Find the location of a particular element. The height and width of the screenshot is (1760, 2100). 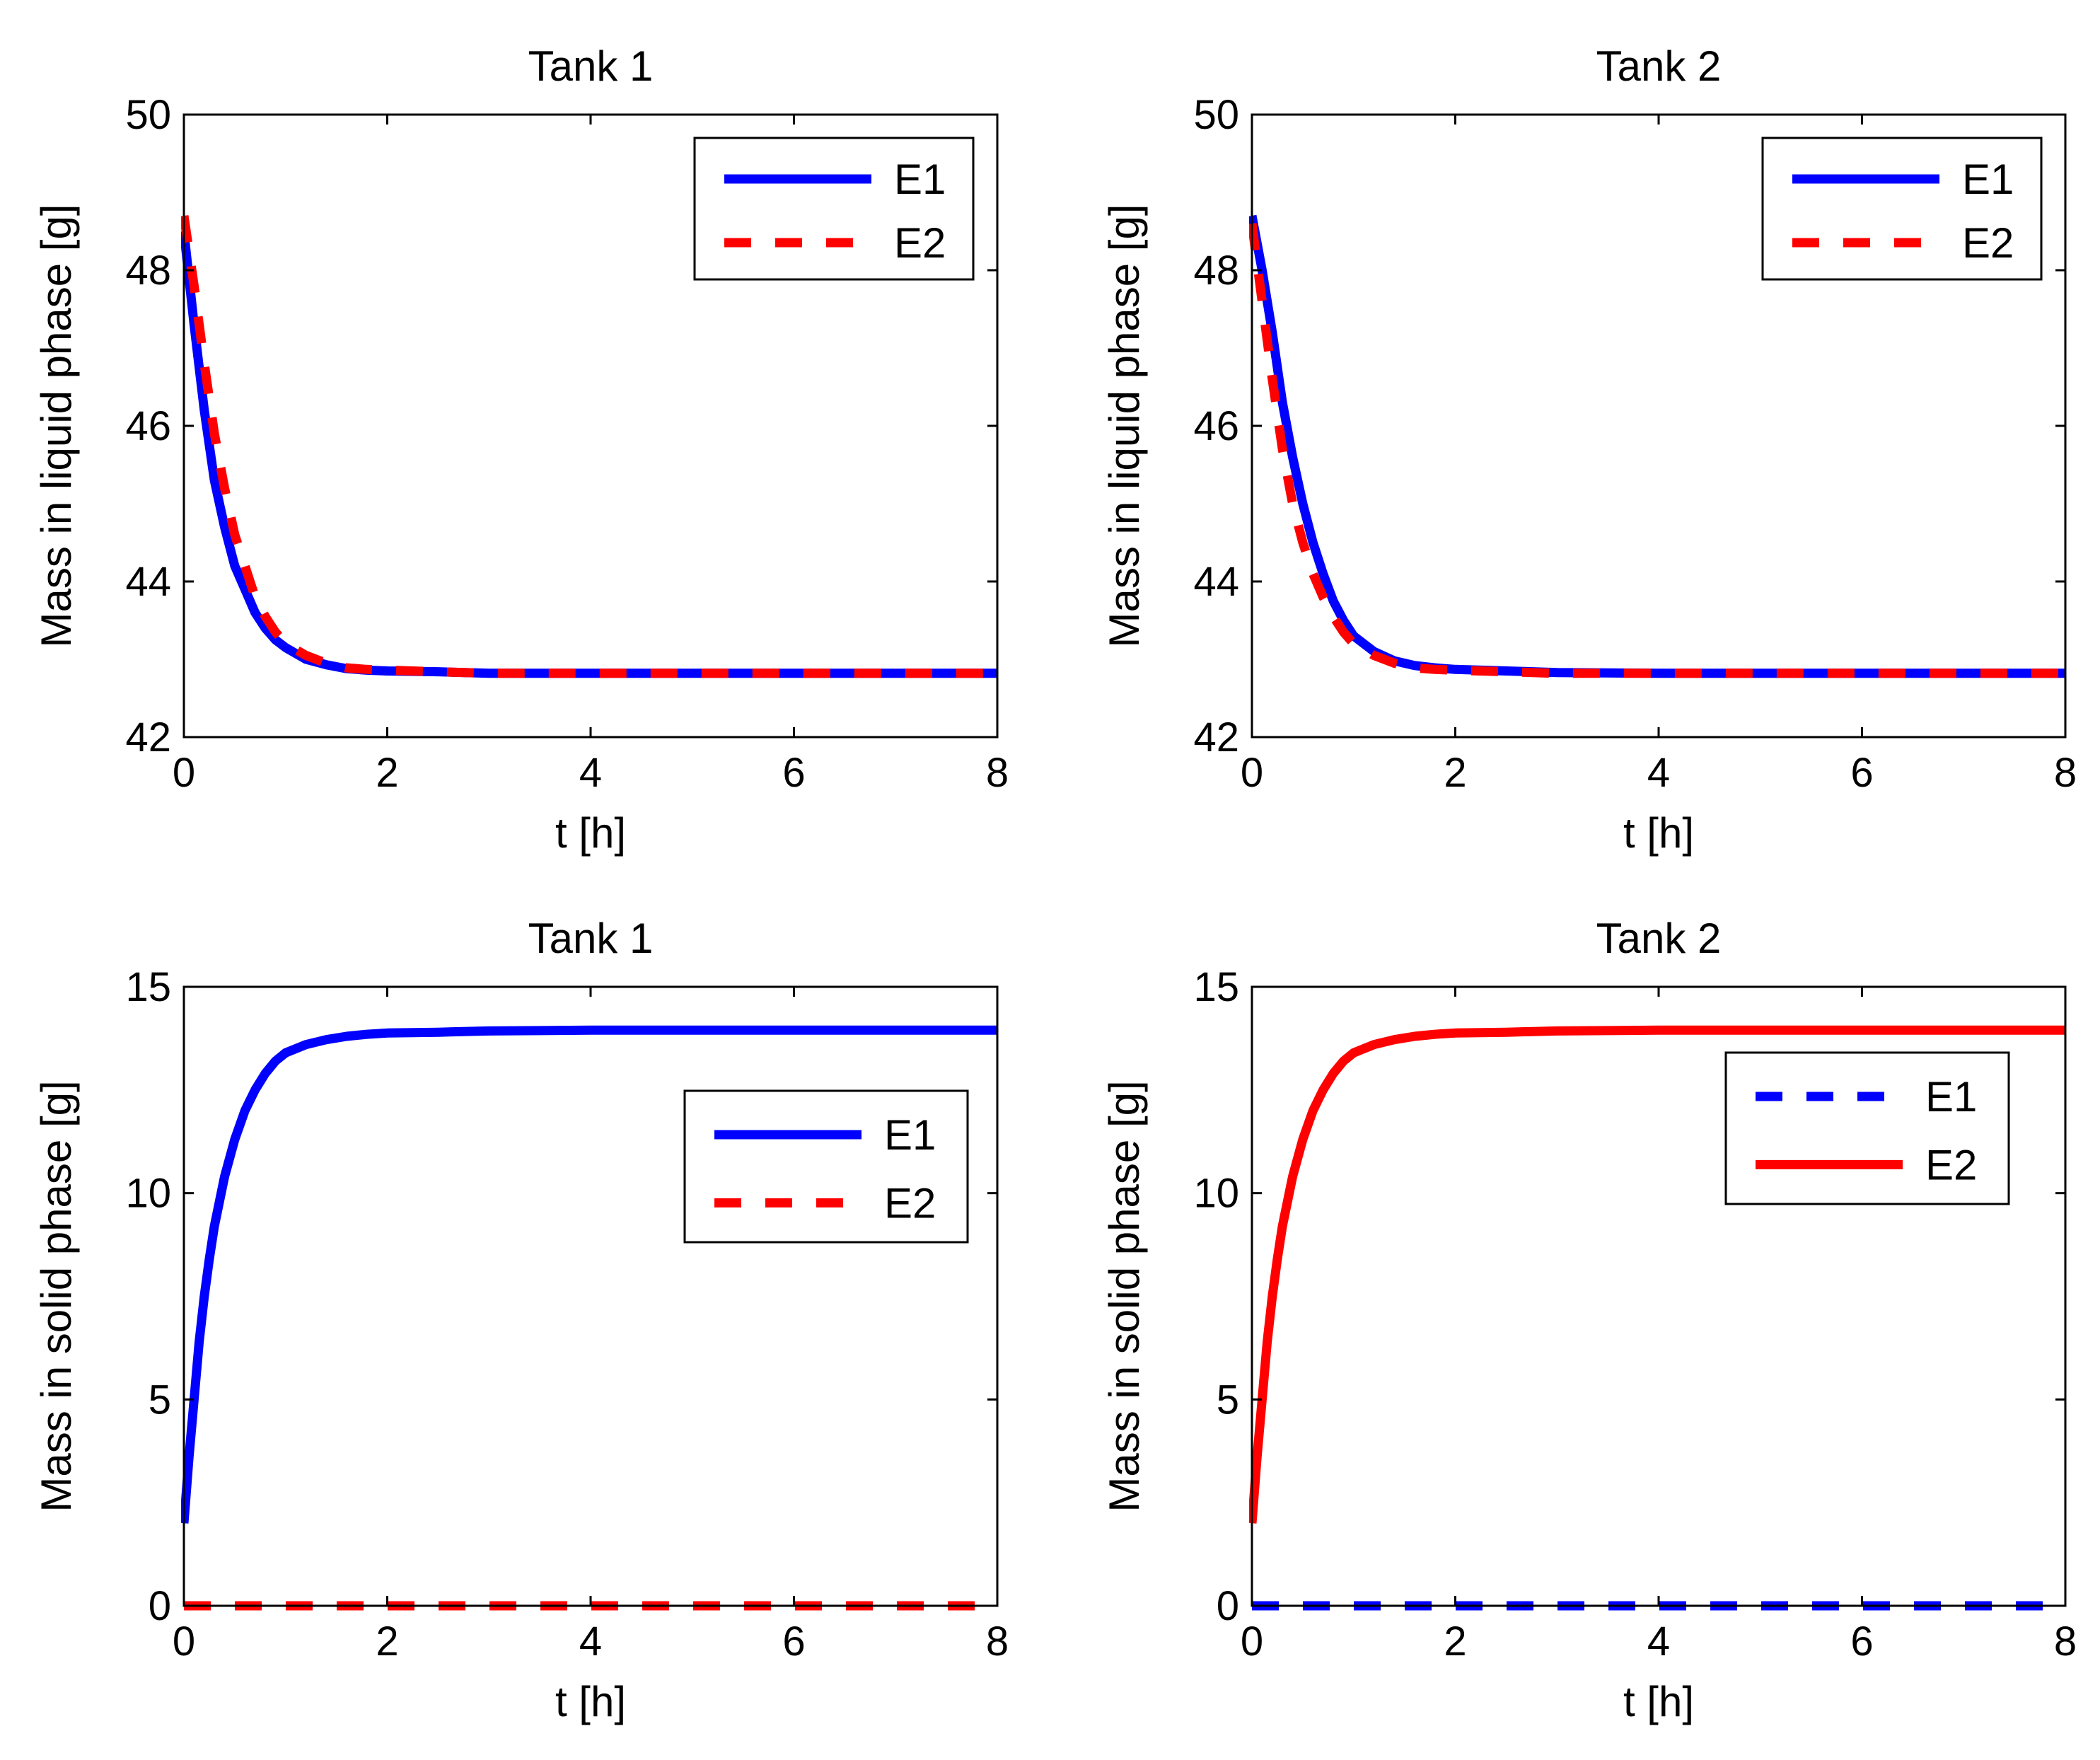

plot-frame is located at coordinates (590, 1296).